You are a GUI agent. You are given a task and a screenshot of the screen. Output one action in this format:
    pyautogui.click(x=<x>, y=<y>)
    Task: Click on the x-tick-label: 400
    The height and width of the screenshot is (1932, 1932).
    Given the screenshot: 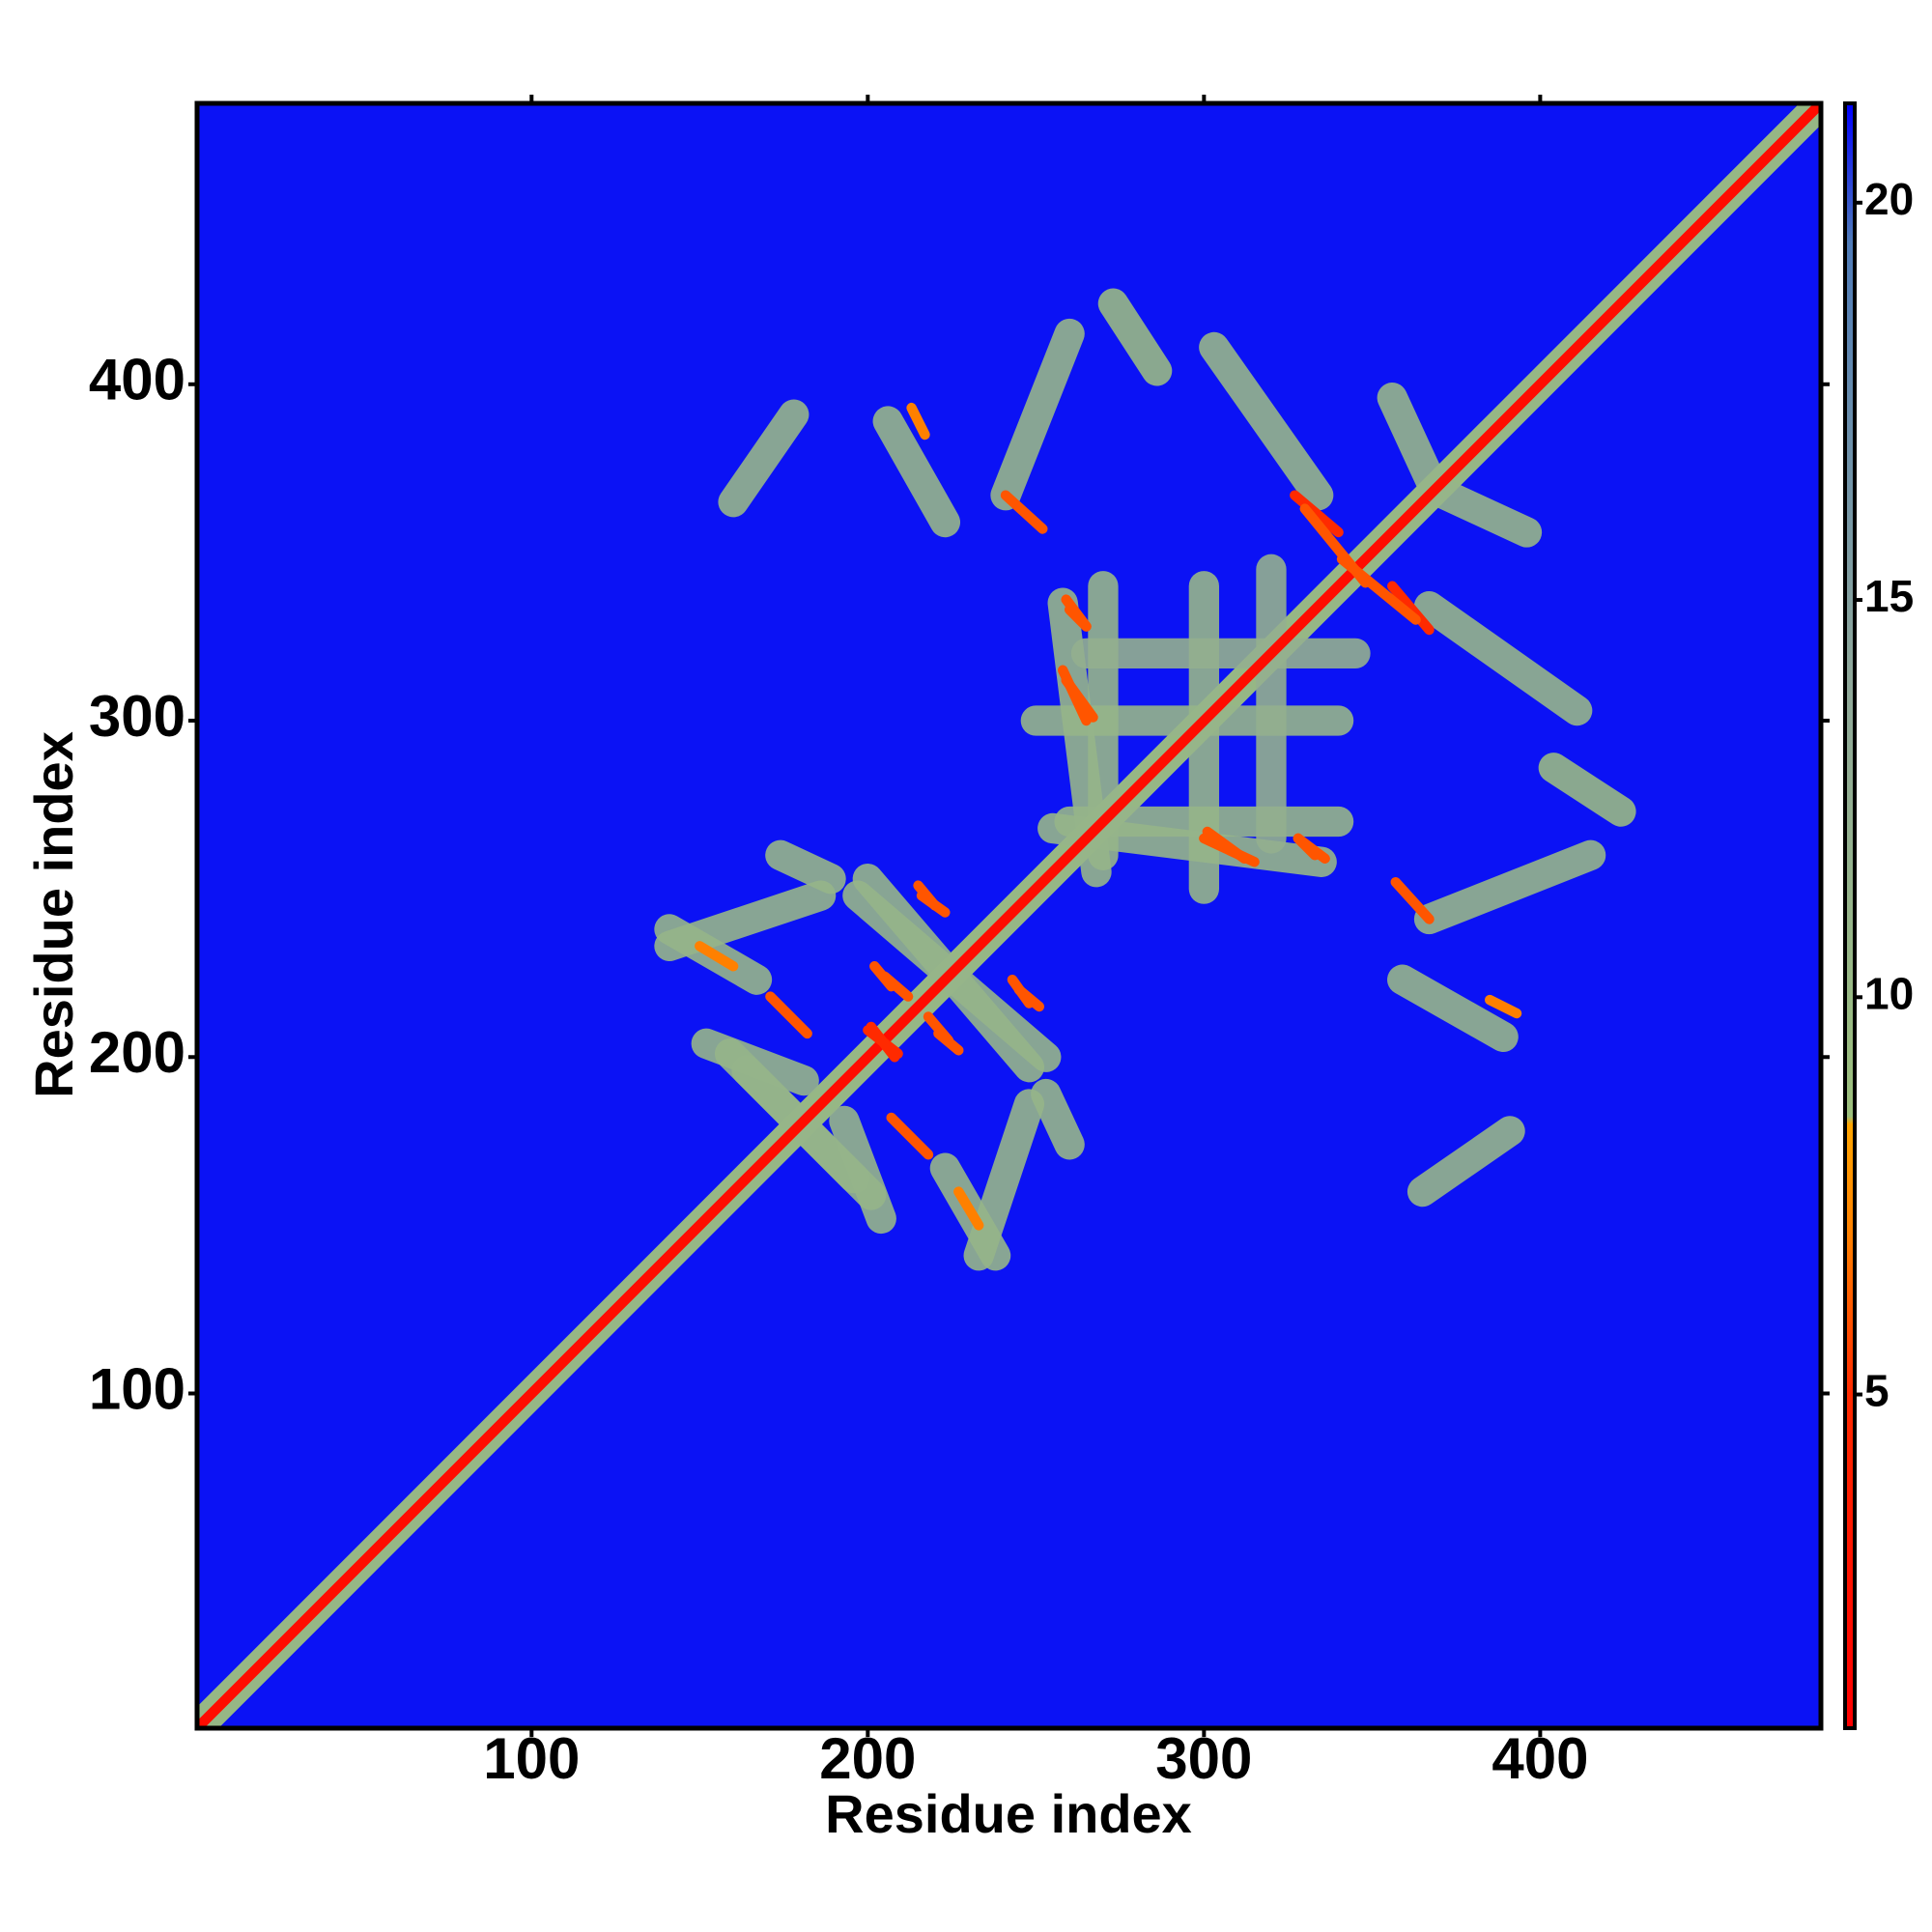 What is the action you would take?
    pyautogui.click(x=1540, y=1758)
    